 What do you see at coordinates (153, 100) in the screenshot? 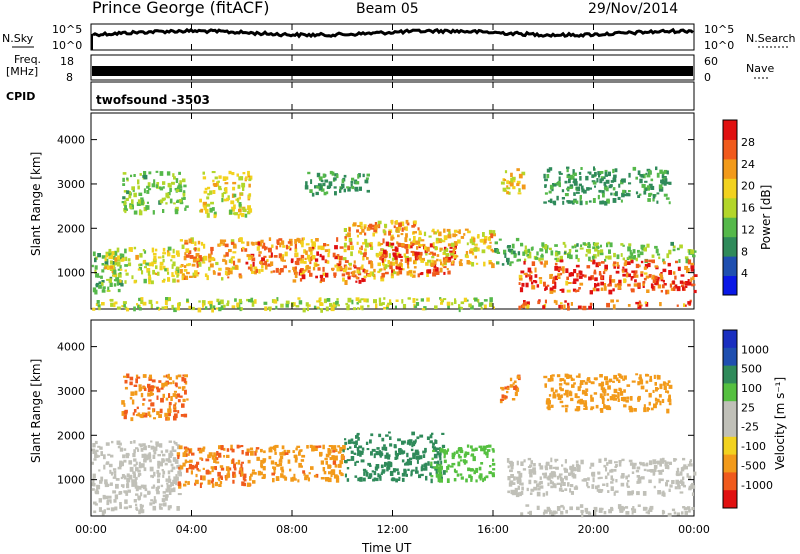
I see `cpid-value: twofsound -3503` at bounding box center [153, 100].